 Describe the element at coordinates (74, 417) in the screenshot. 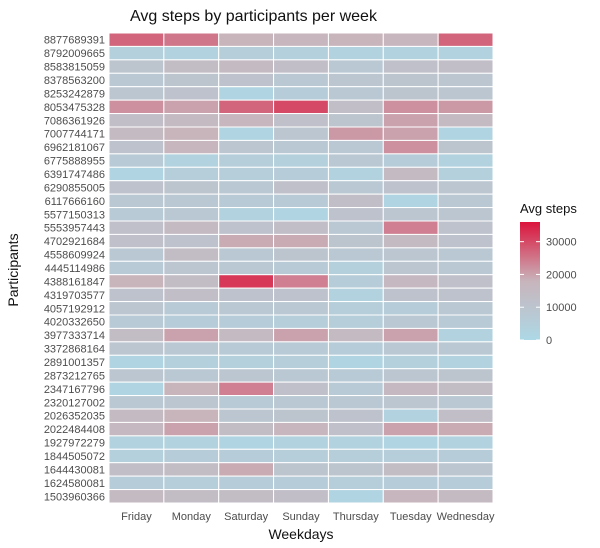

I see `y-tick-label: 2026352035` at that location.